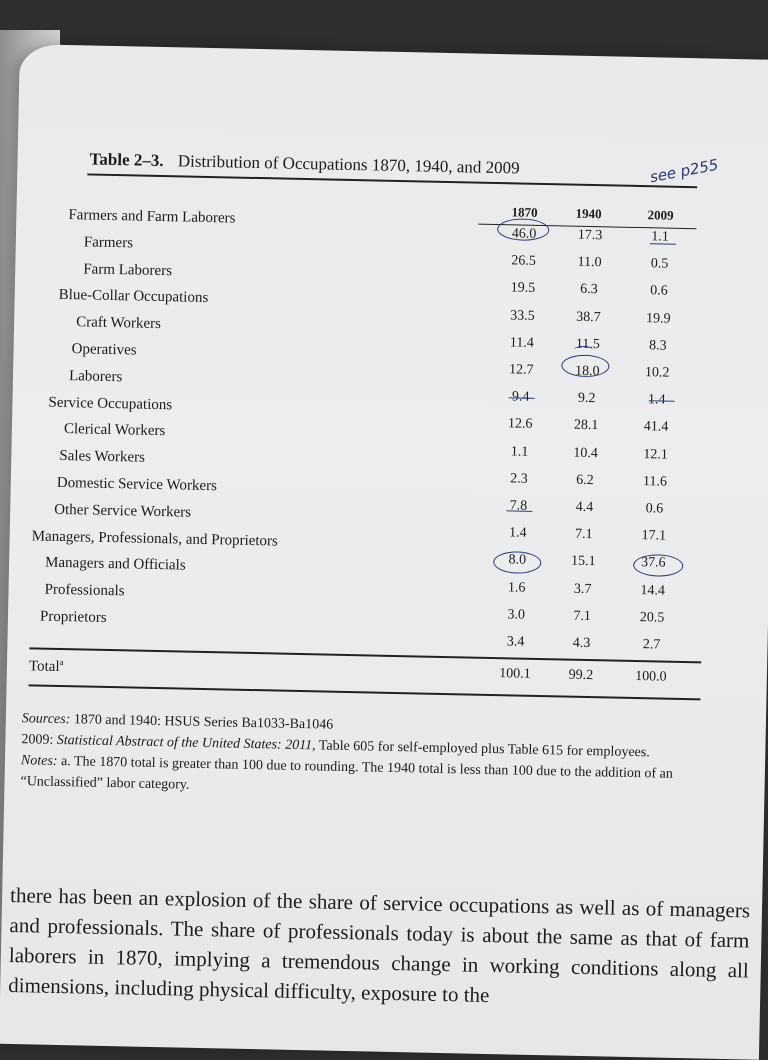  I want to click on cell-1870: 26.5, so click(523, 261).